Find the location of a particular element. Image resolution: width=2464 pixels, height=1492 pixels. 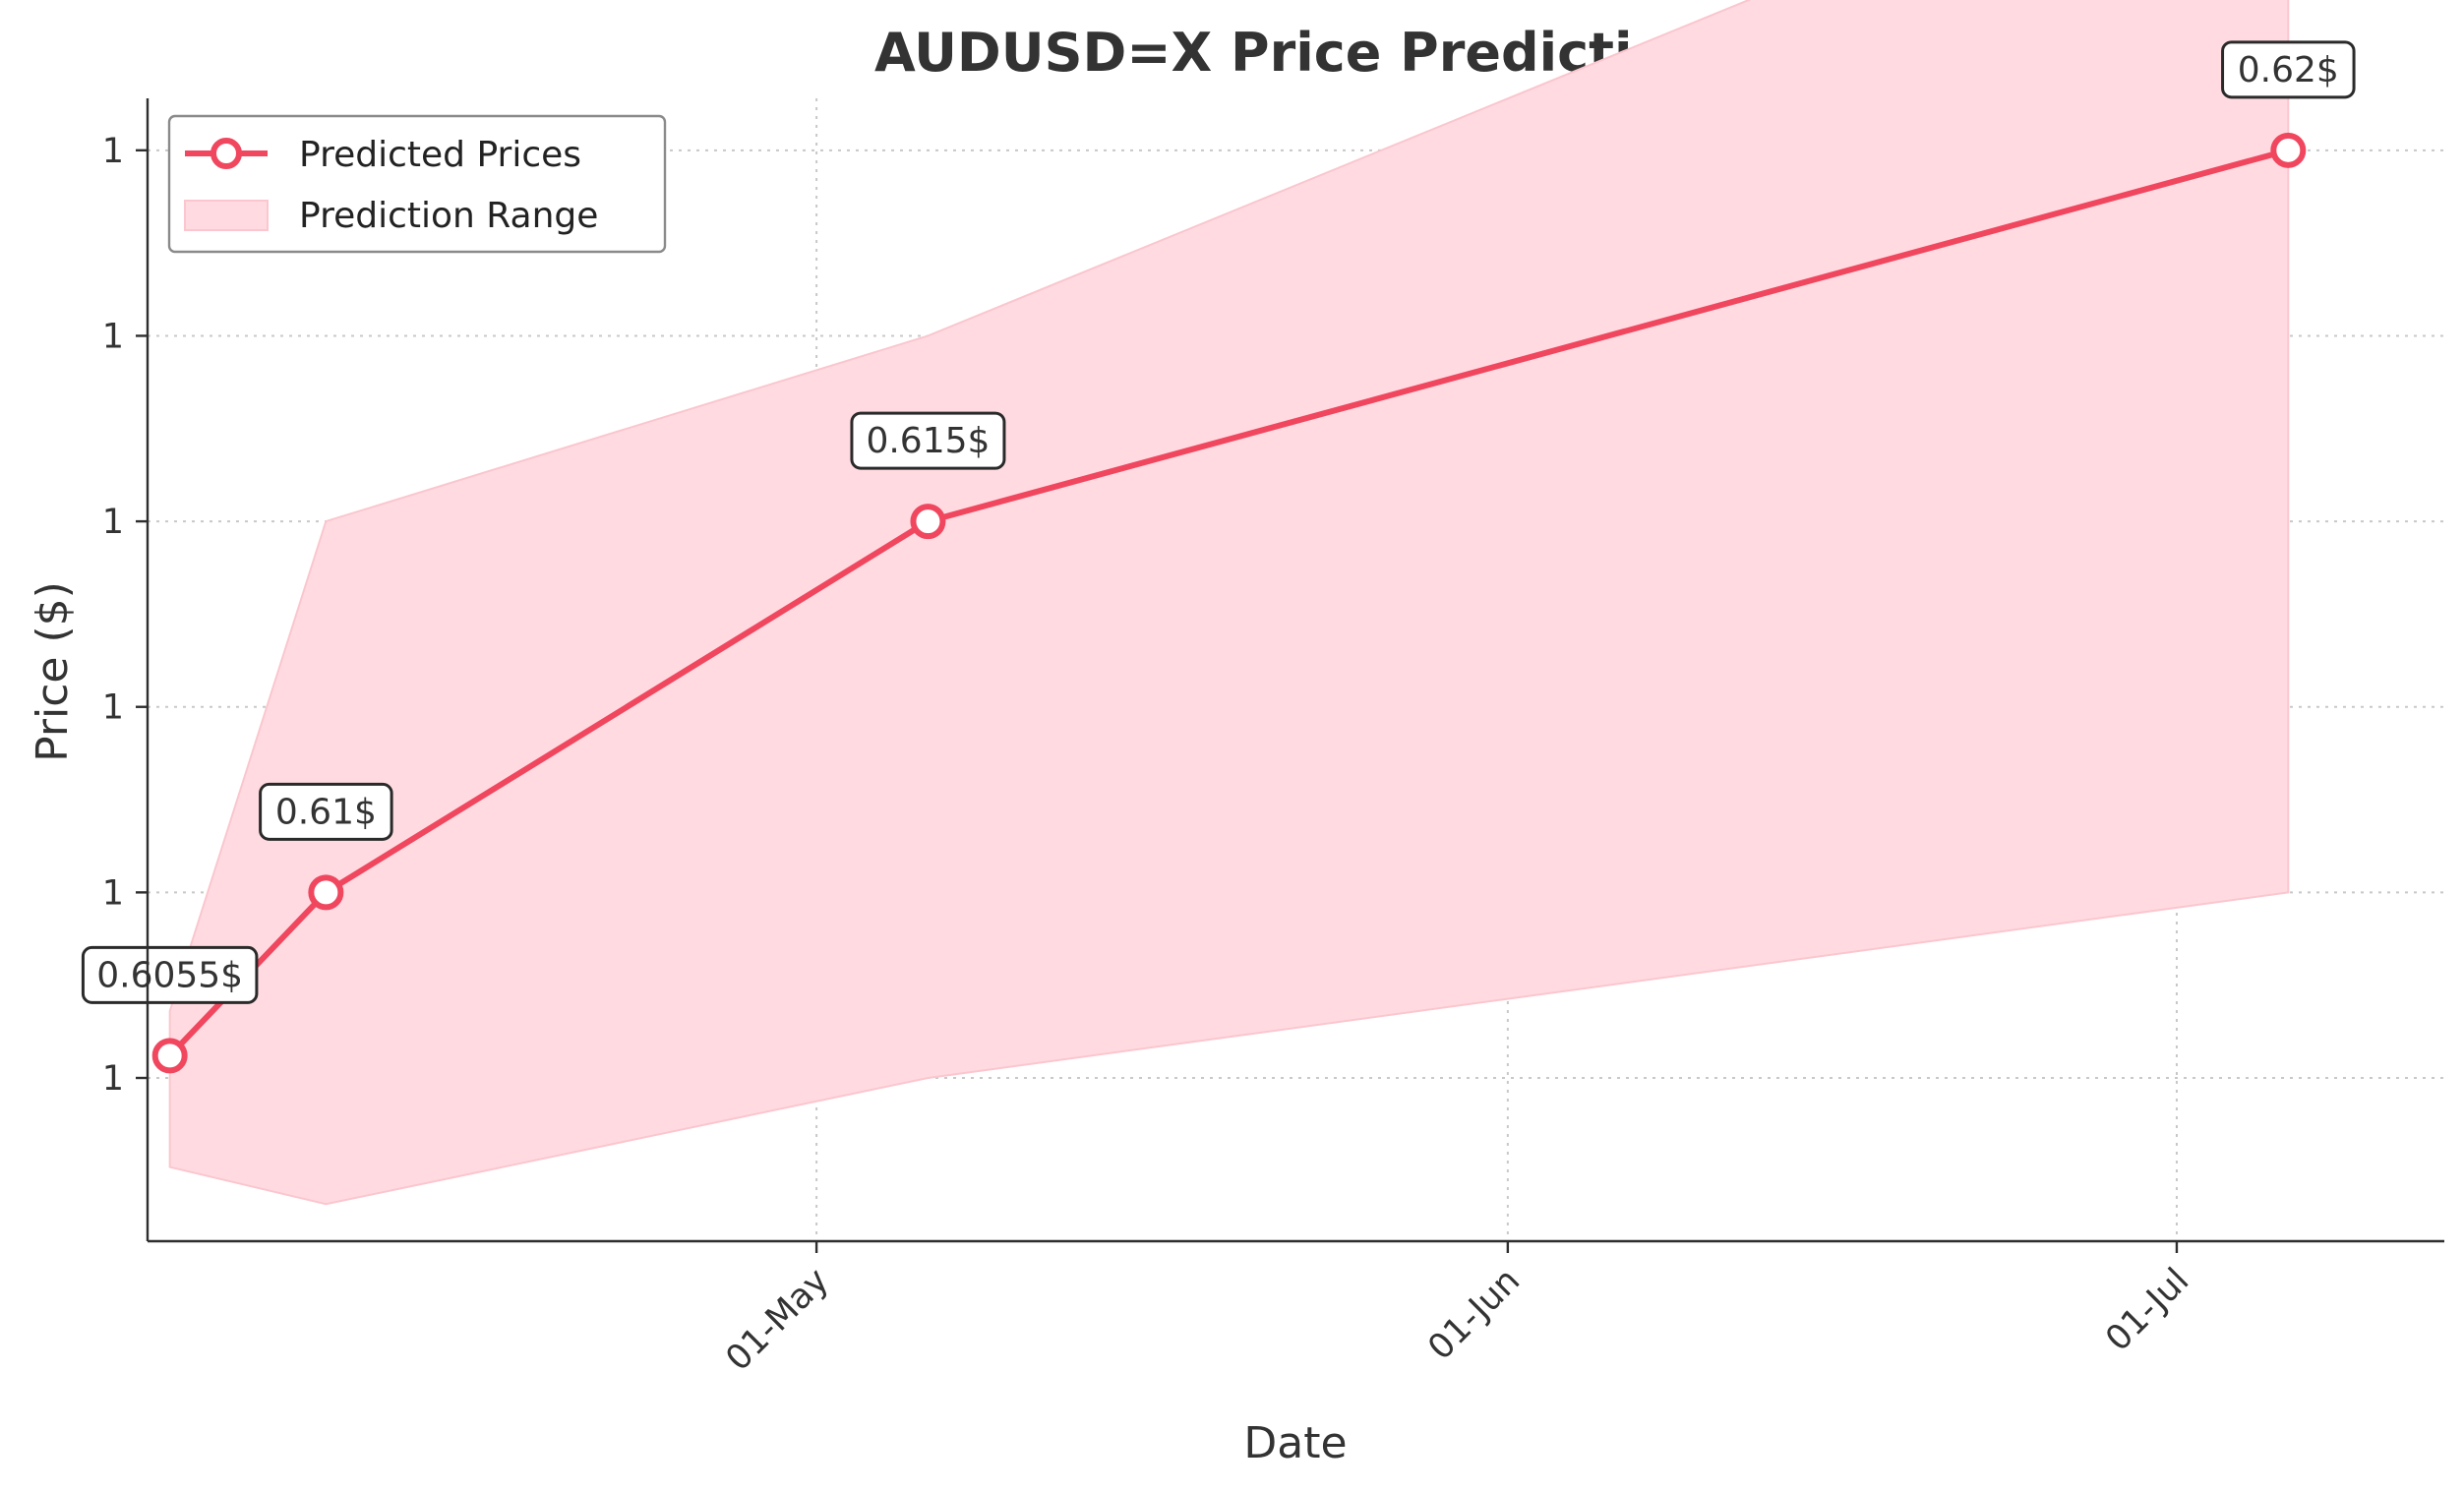

point-label: 0.6055$ is located at coordinates (170, 975).